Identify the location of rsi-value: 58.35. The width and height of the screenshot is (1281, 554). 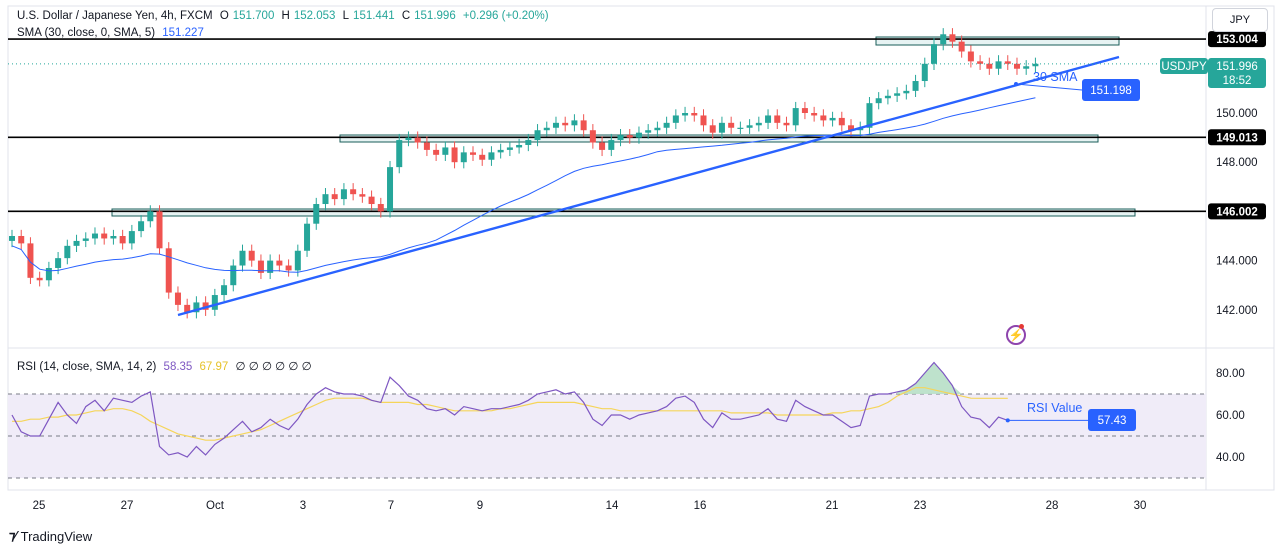
(178, 367).